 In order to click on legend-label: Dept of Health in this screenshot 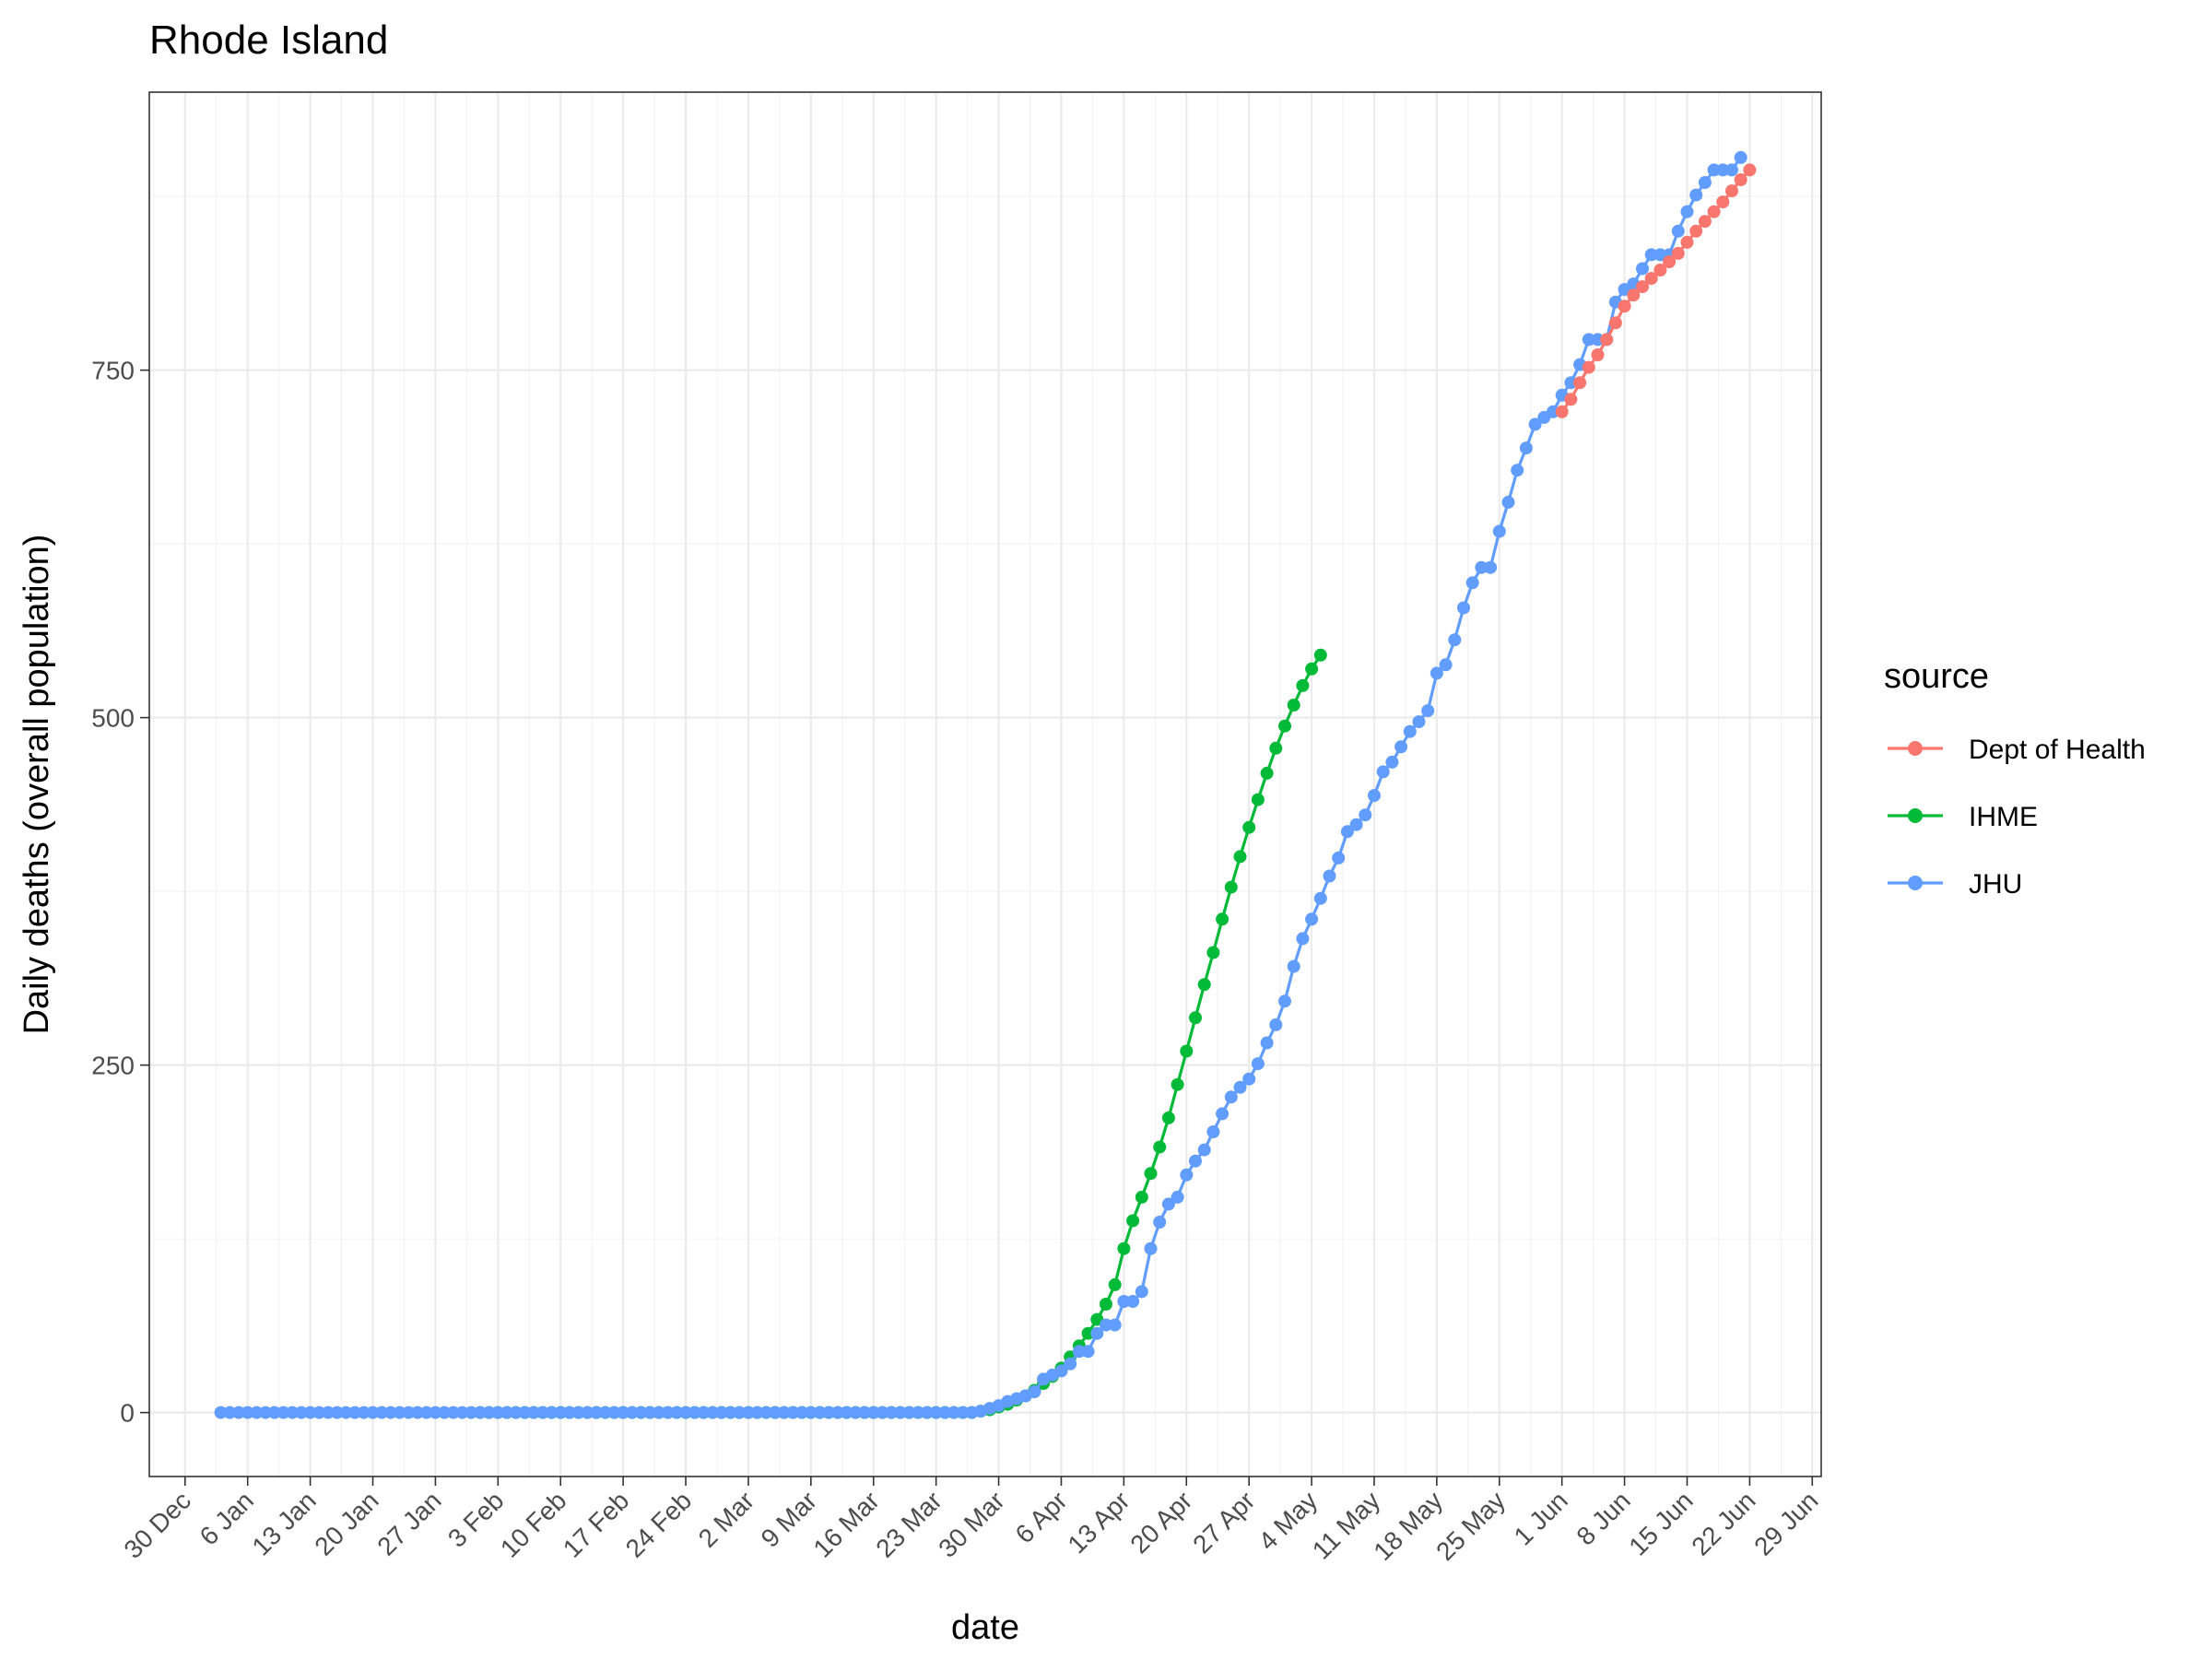, I will do `click(2057, 750)`.